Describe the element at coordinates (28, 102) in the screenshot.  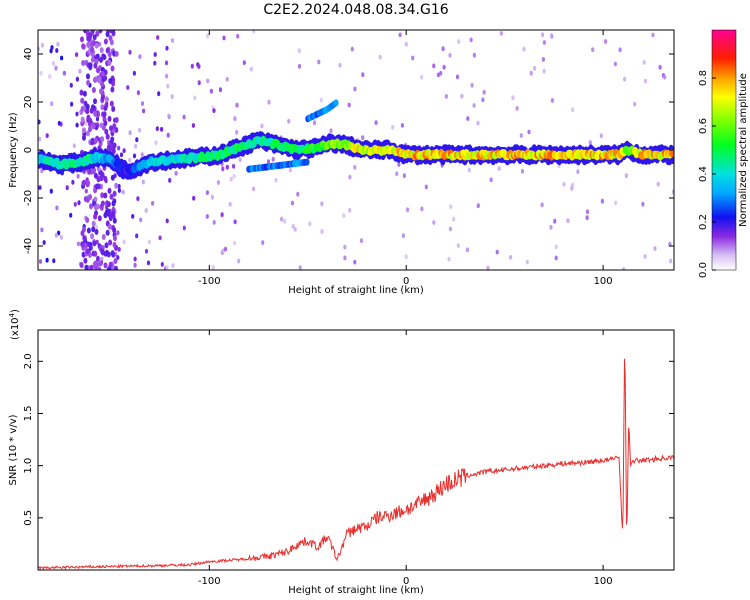
I see `y-tick-label: 20` at that location.